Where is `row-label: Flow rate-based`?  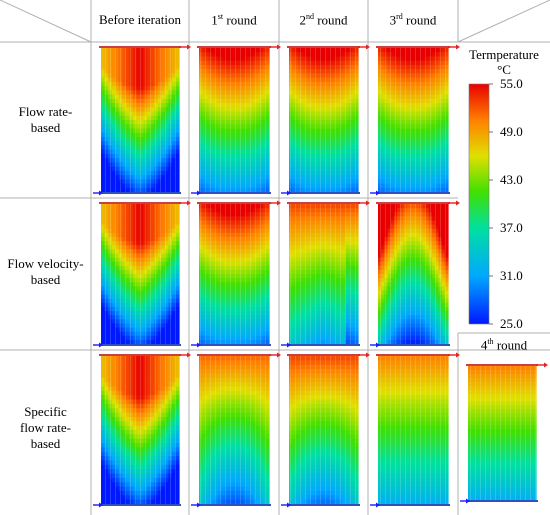 row-label: Flow rate-based is located at coordinates (45, 120).